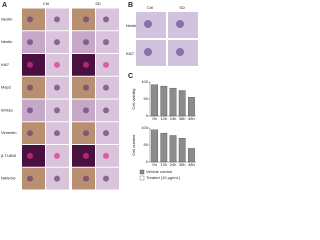 This screenshot has height=240, width=320. Describe the element at coordinates (163, 177) in the screenshot. I see `legend-label: Treated (10 μg/mL)` at that location.